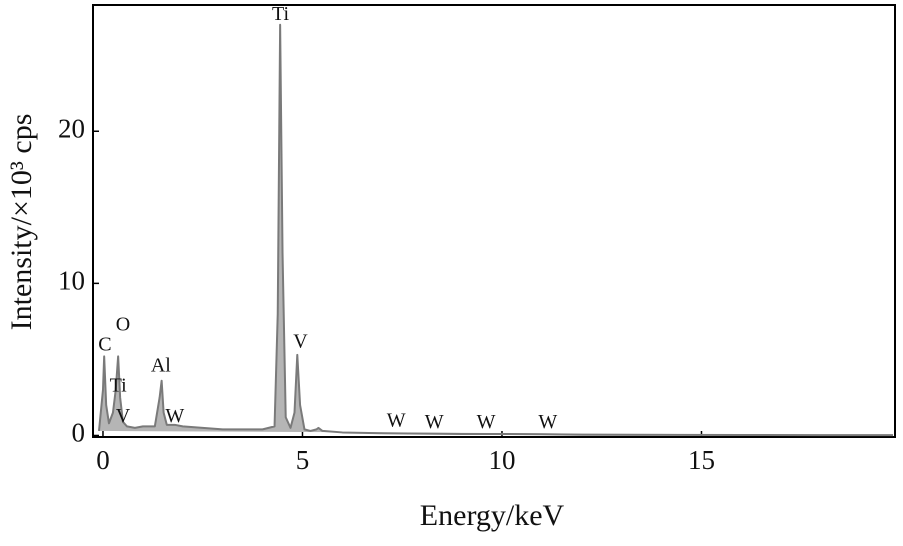 The image size is (903, 546). Describe the element at coordinates (161, 366) in the screenshot. I see `peak-label: Al` at that location.